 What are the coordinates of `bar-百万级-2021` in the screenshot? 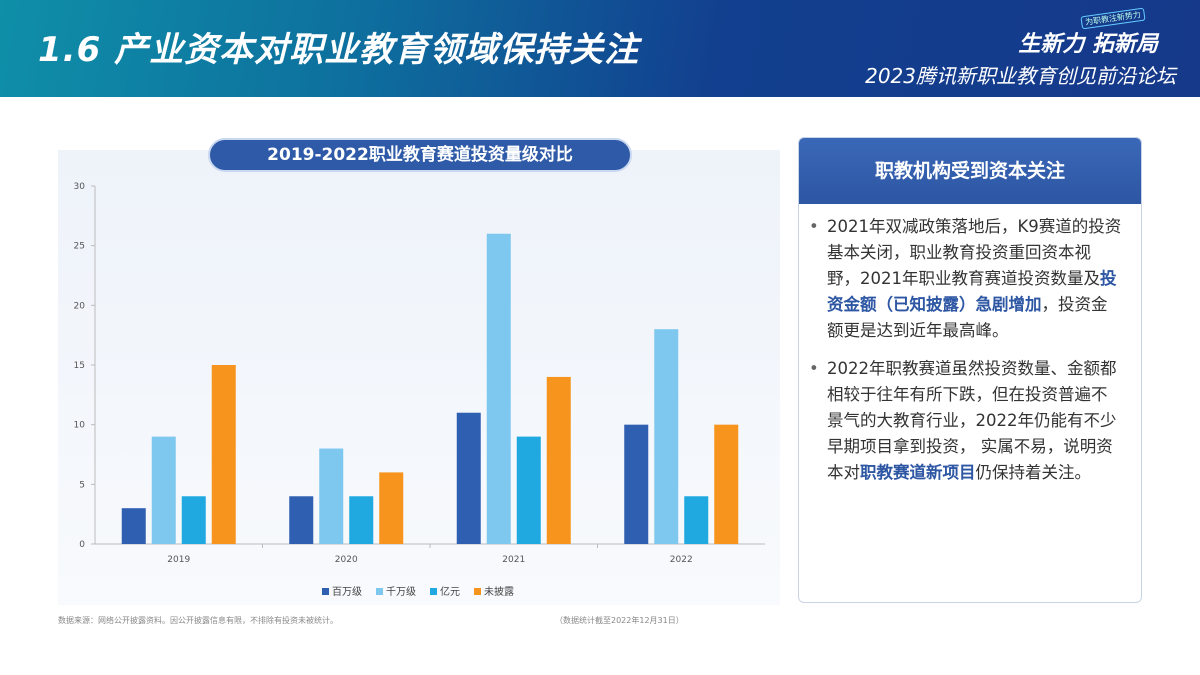 It's located at (468, 478).